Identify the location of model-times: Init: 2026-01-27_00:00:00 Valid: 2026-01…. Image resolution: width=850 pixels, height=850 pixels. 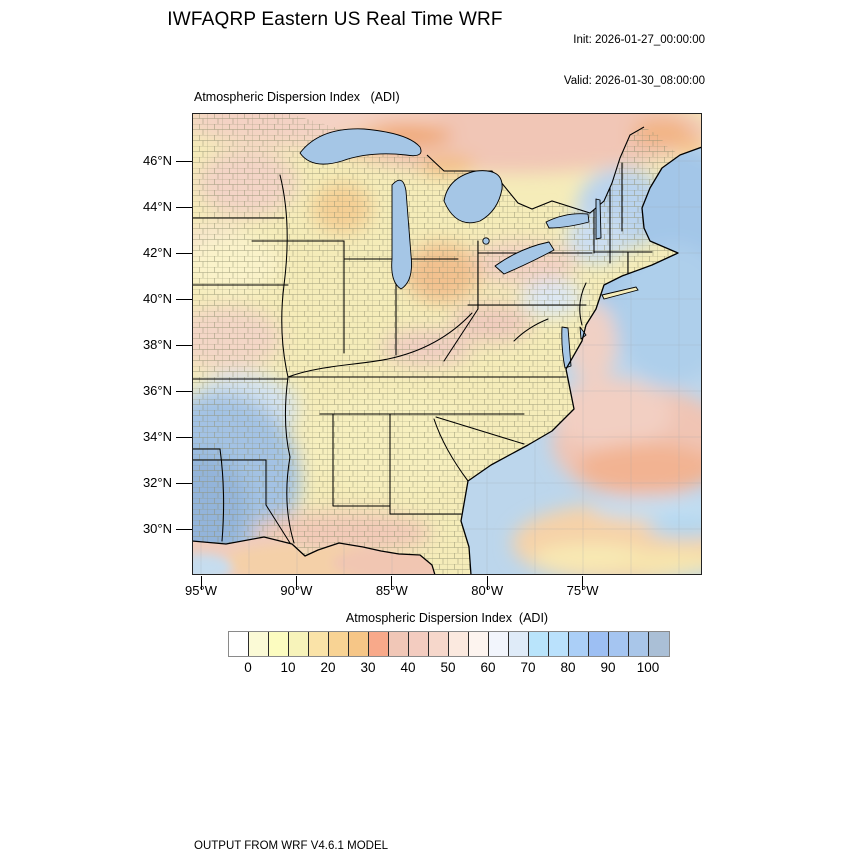
(634, 61).